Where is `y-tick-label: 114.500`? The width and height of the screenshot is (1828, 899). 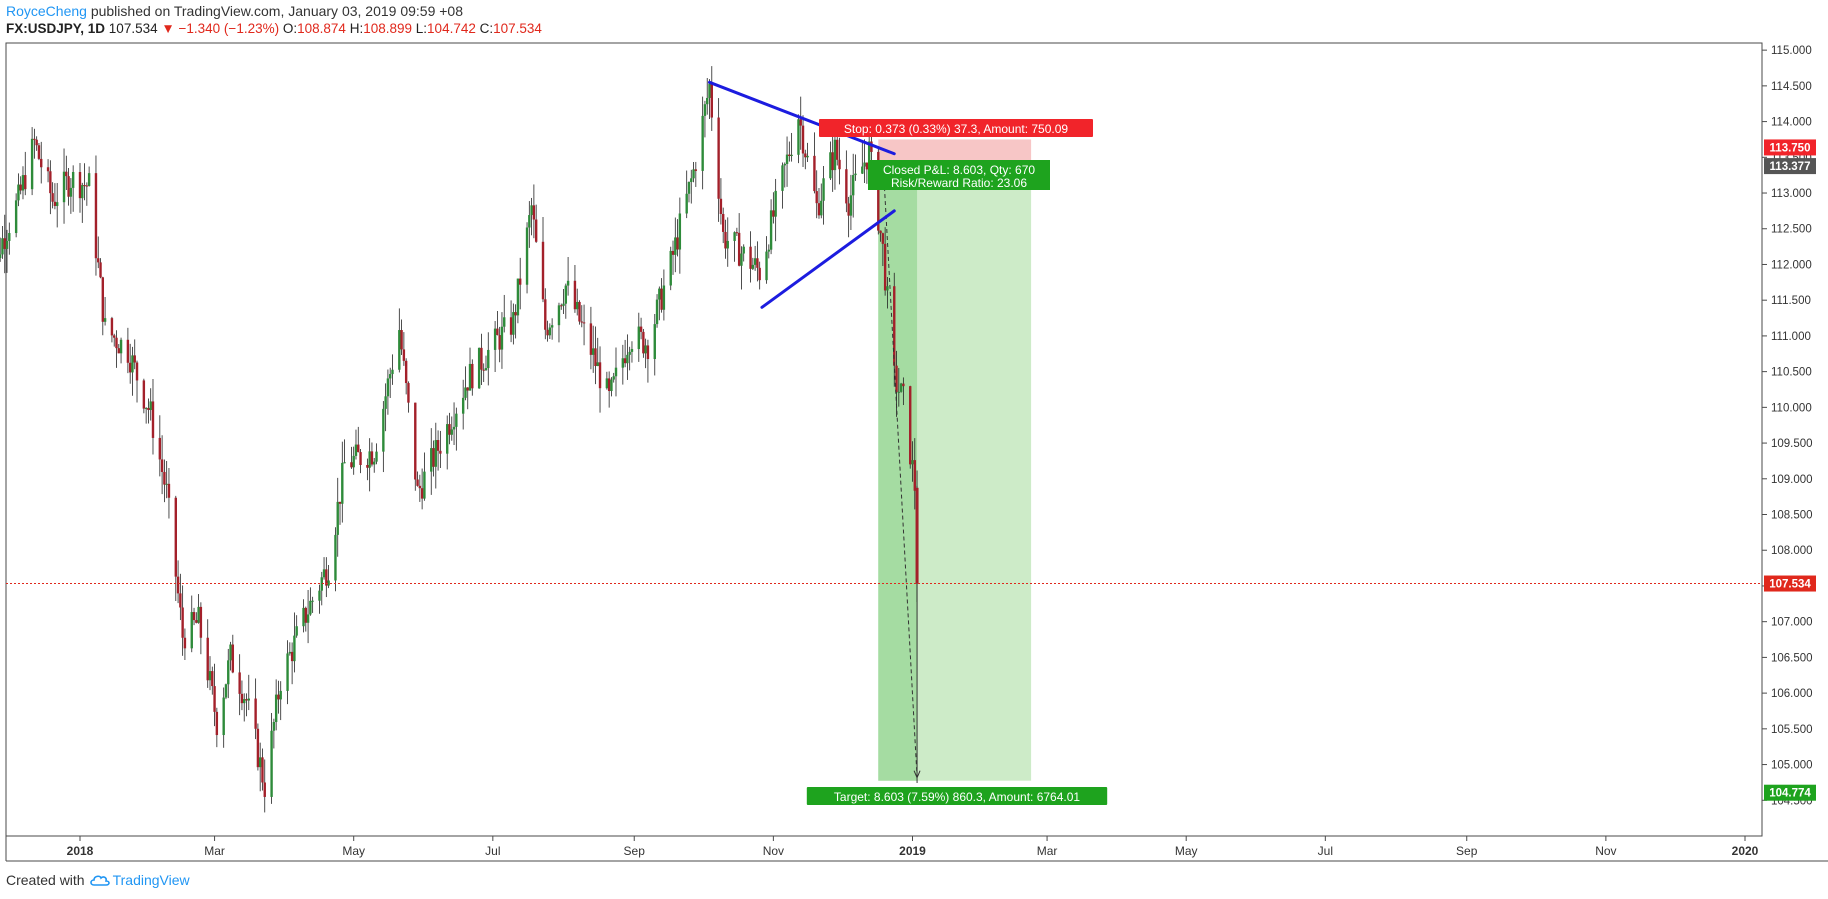 y-tick-label: 114.500 is located at coordinates (1791, 87).